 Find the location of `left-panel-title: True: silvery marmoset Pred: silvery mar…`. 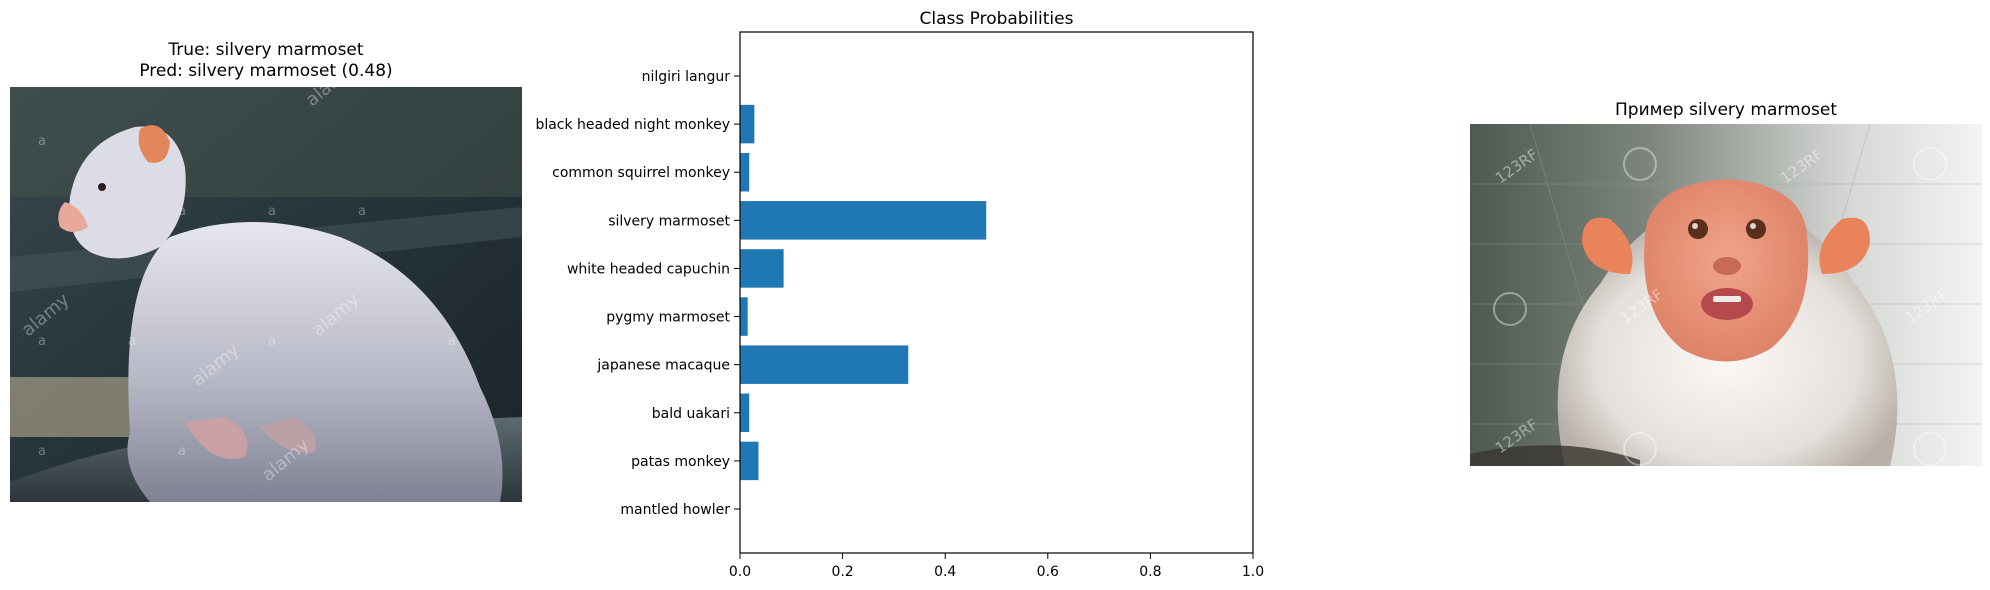

left-panel-title: True: silvery marmoset Pred: silvery mar… is located at coordinates (266, 61).